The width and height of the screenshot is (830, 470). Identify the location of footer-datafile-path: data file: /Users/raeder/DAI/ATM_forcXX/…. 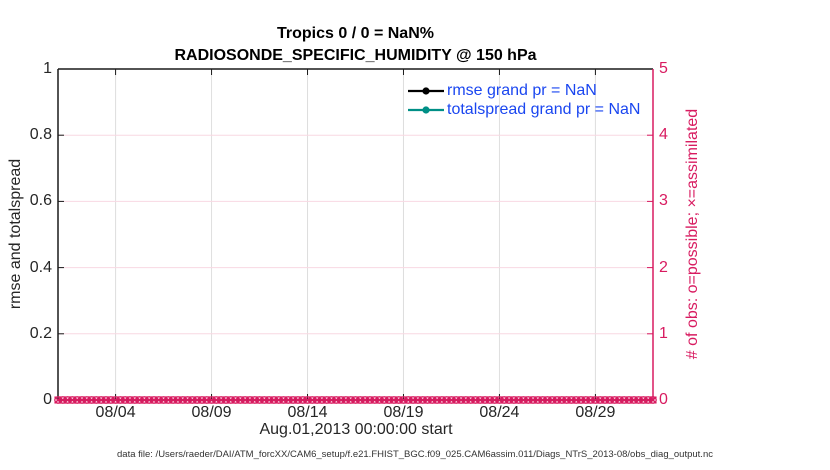
(415, 454).